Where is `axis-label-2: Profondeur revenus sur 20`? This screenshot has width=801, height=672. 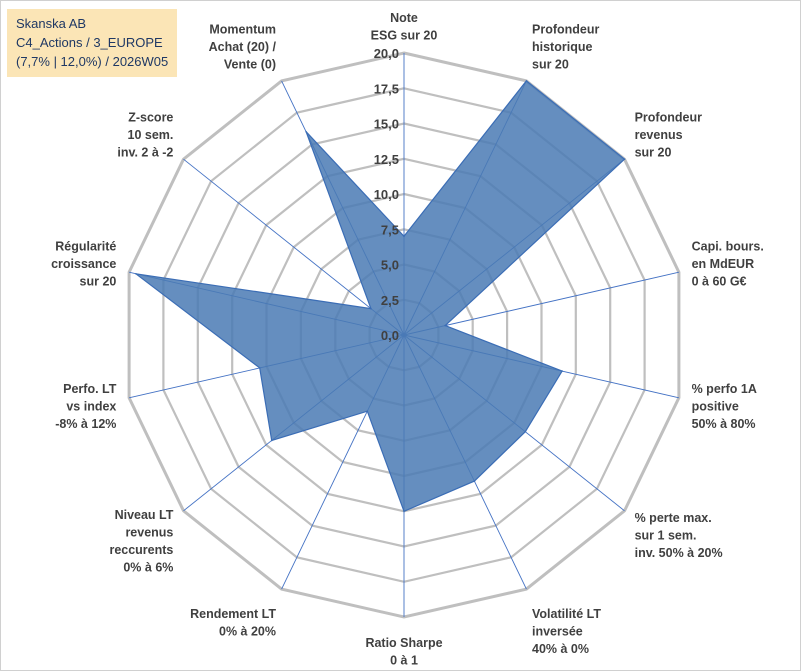
axis-label-2: Profondeur revenus sur 20 is located at coordinates (668, 135).